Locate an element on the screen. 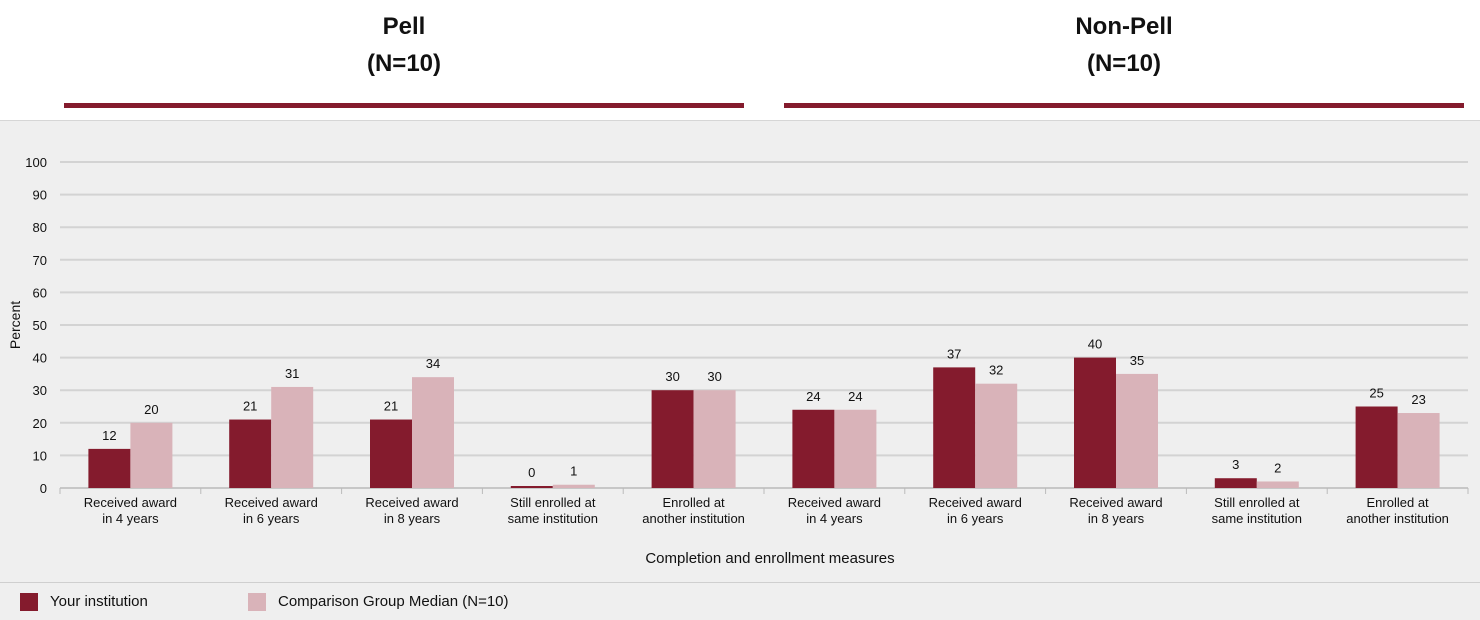 Image resolution: width=1480 pixels, height=620 pixels. y-tick-label: 60 is located at coordinates (40, 292).